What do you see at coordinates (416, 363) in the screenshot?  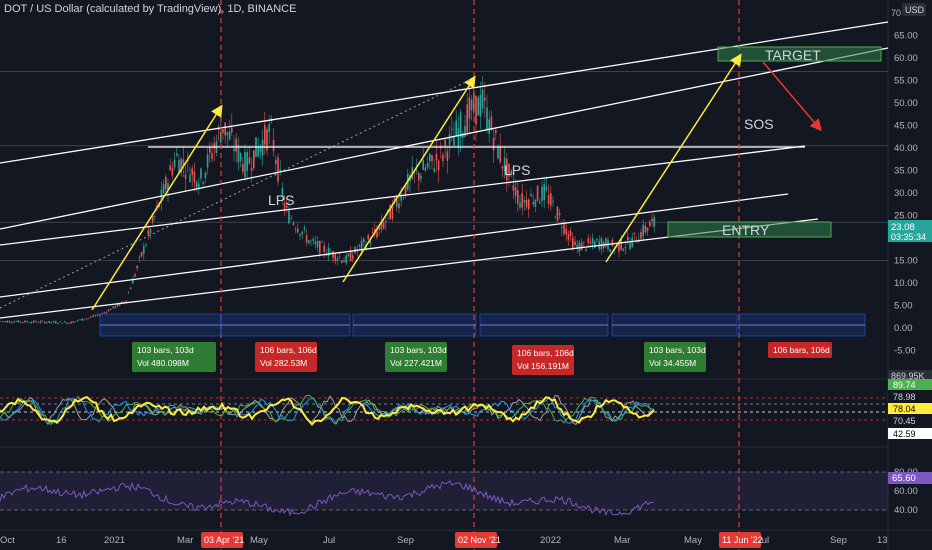 I see `range-volume-label: Vol 227.421M` at bounding box center [416, 363].